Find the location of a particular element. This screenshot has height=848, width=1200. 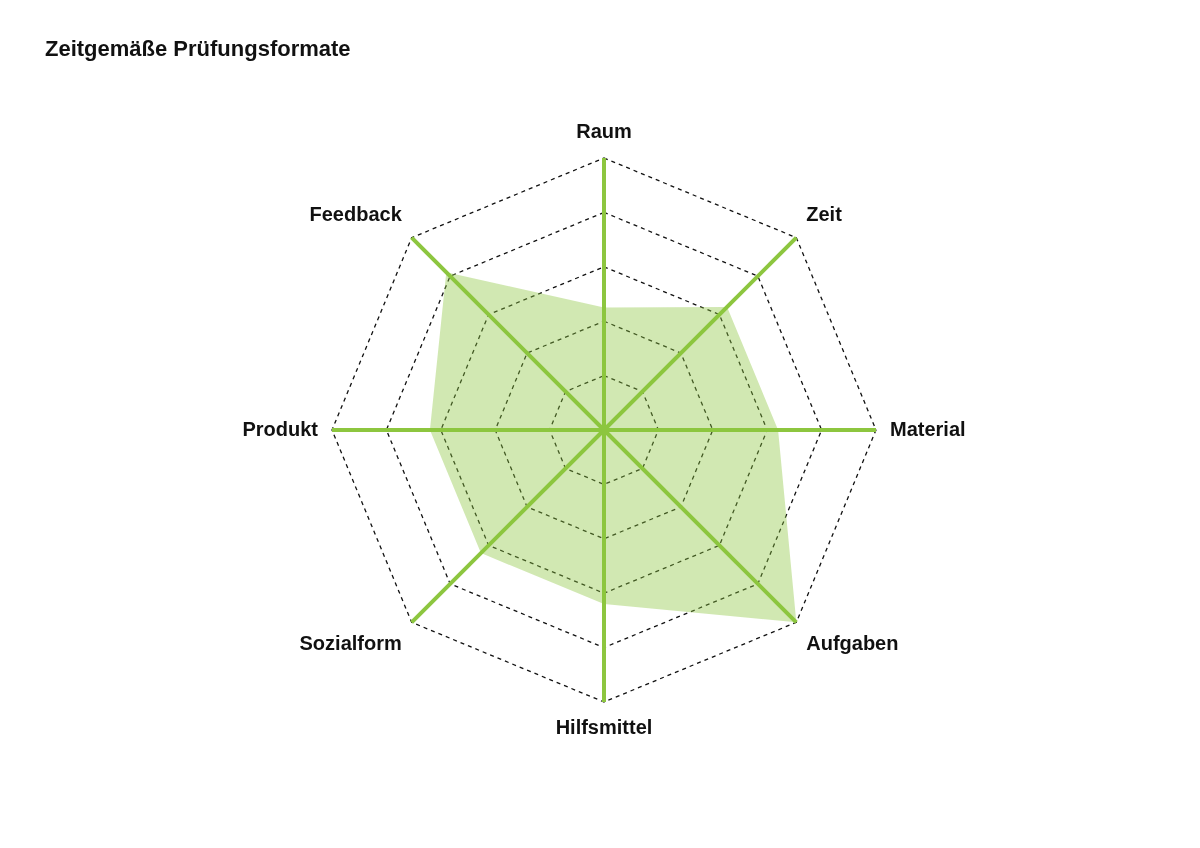

spoke-label: Feedback is located at coordinates (356, 214).